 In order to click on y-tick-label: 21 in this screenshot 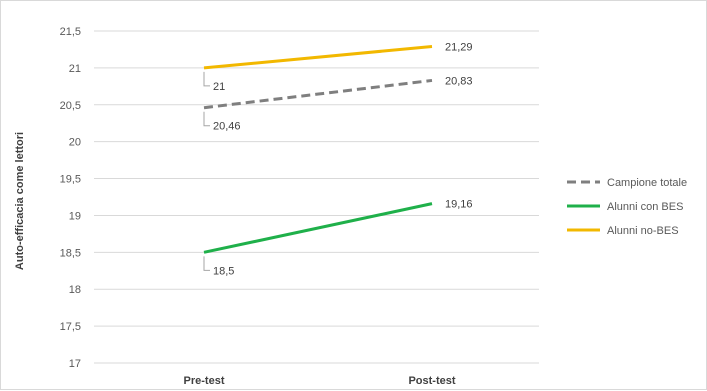, I will do `click(75, 69)`.